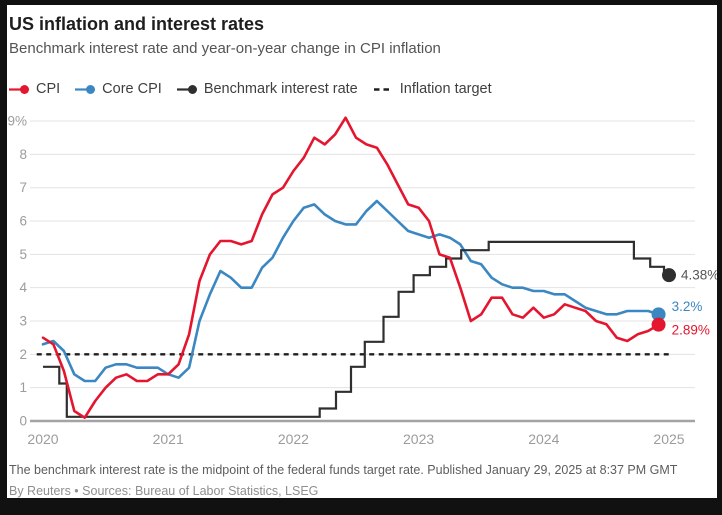 This screenshot has width=722, height=515. Describe the element at coordinates (132, 89) in the screenshot. I see `legend-label: Core CPI` at that location.